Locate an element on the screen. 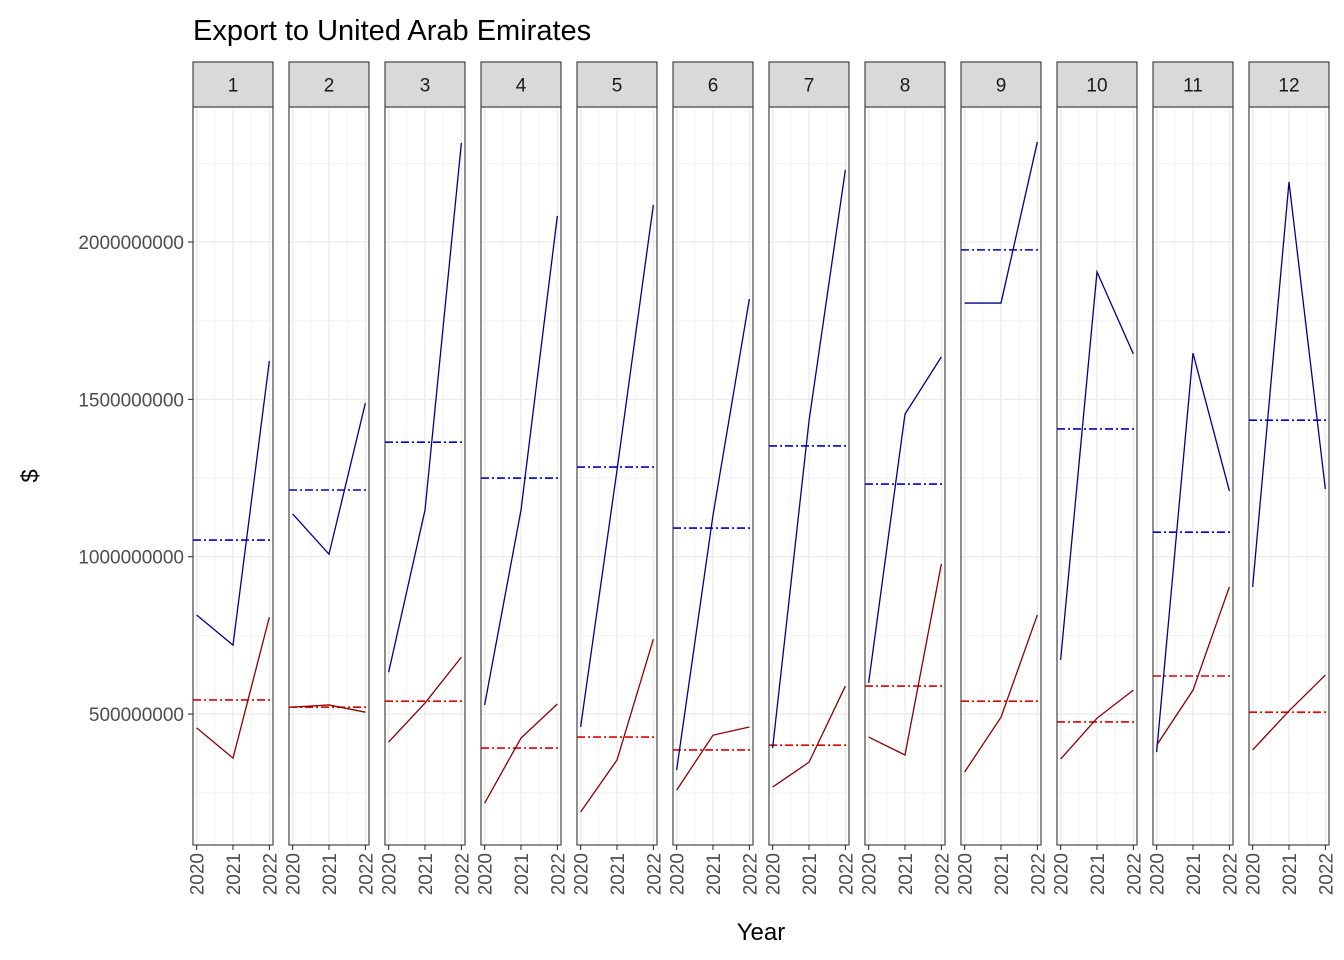  panel: 8 2020 2021 2022 is located at coordinates (906, 478).